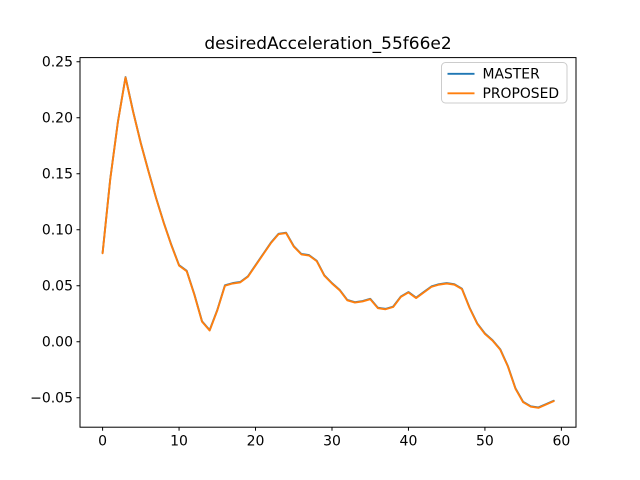  Describe the element at coordinates (57, 63) in the screenshot. I see `y-tick-label: 0.25` at that location.